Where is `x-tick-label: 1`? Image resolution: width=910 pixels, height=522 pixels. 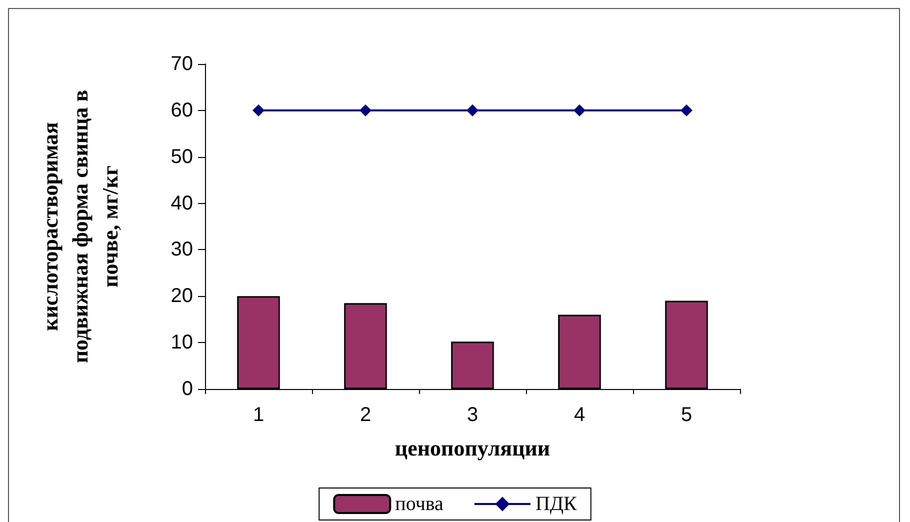
x-tick-label: 1 is located at coordinates (258, 415).